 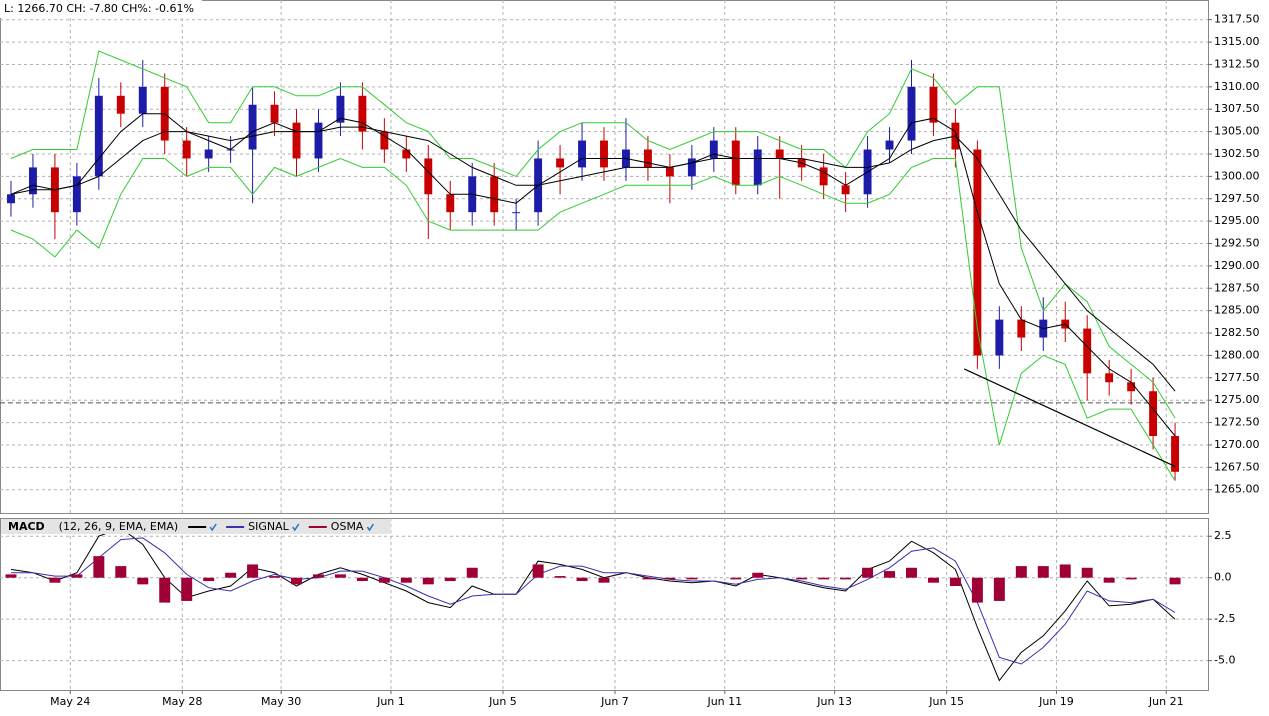 What do you see at coordinates (1237, 86) in the screenshot?
I see `y-tick-label: 1310.00` at bounding box center [1237, 86].